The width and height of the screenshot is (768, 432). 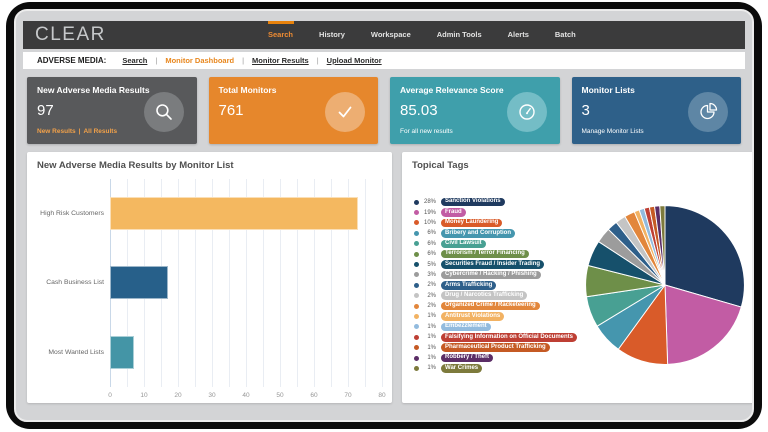 What do you see at coordinates (453, 212) in the screenshot?
I see `legend-tag-fraud: Fraud` at bounding box center [453, 212].